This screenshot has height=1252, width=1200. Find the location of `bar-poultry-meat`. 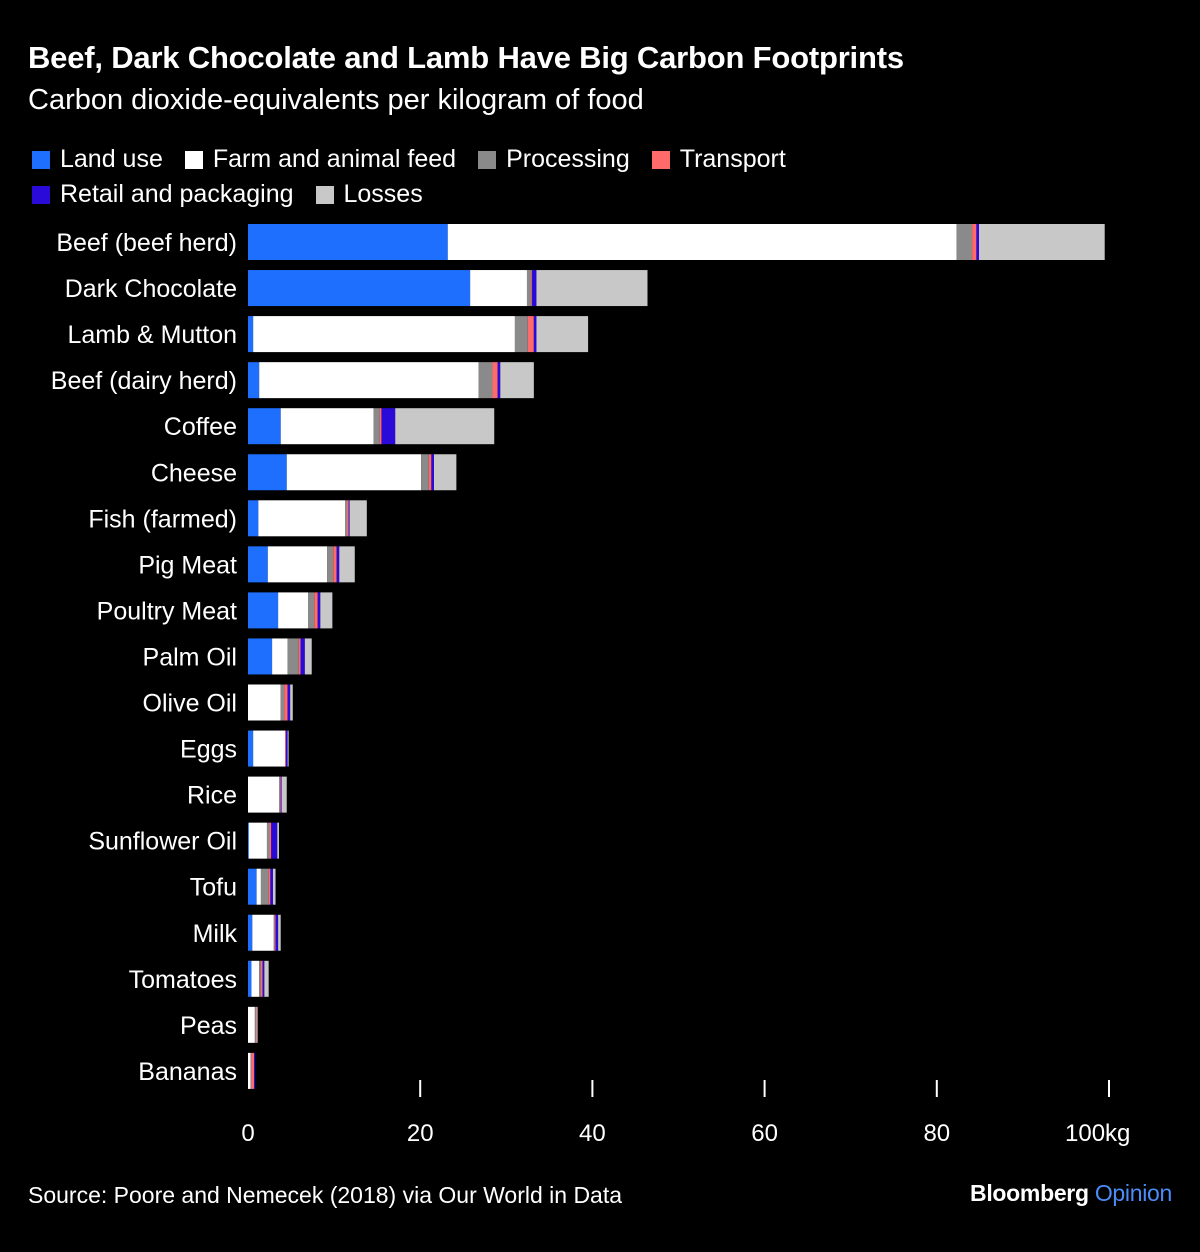

bar-poultry-meat is located at coordinates (290, 610).